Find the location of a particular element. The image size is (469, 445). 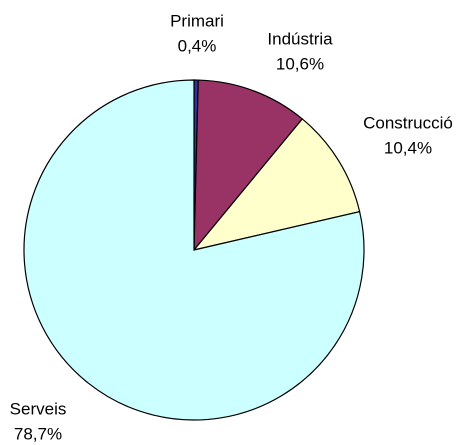

slice-label: Indústria is located at coordinates (300, 38).